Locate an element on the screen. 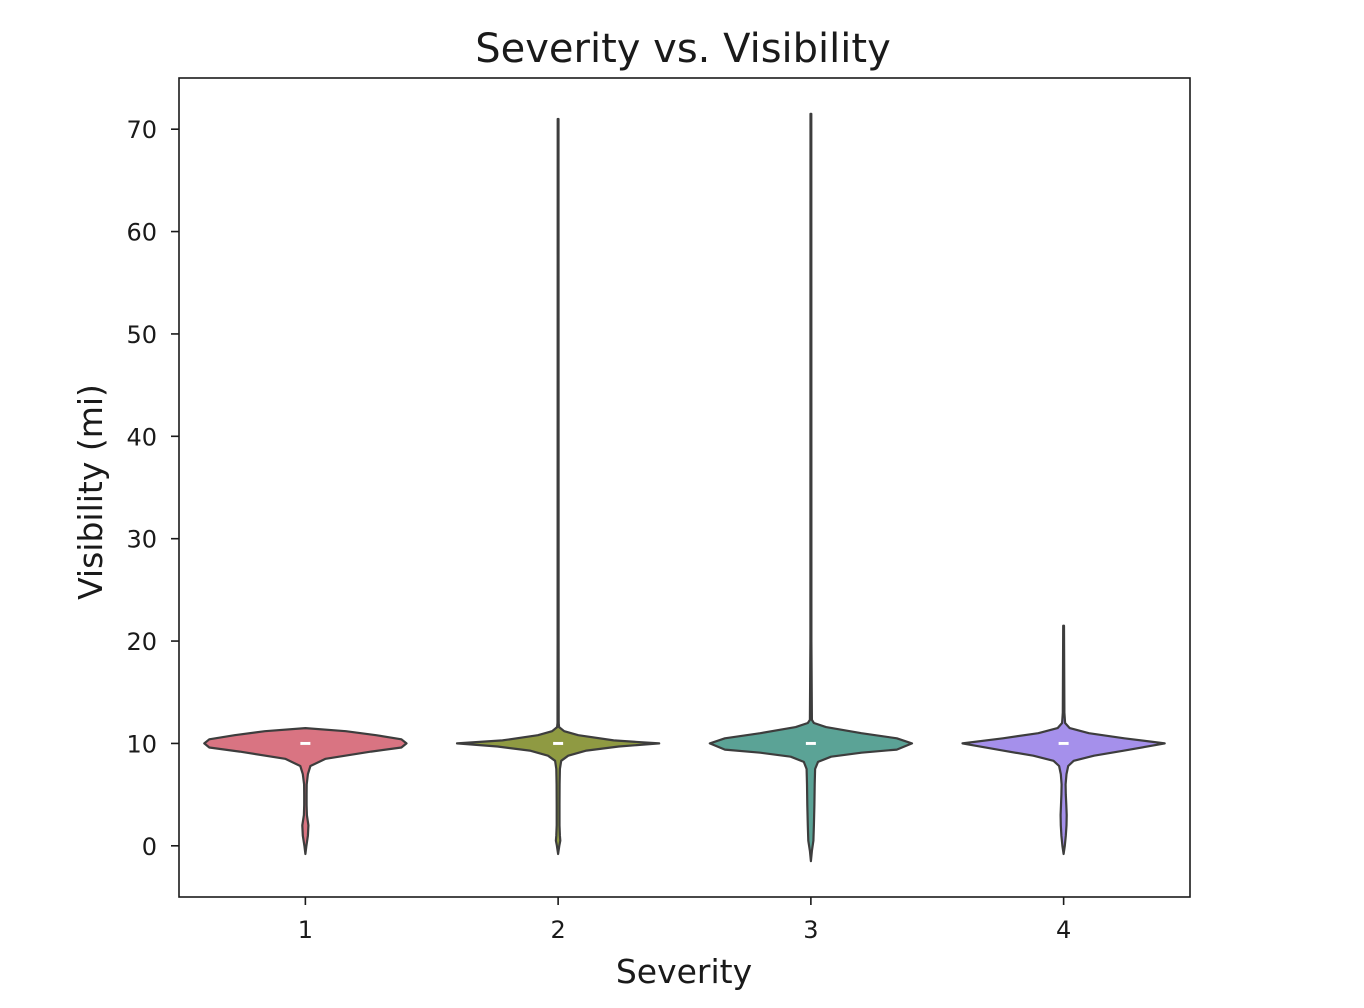 Image resolution: width=1364 pixels, height=1008 pixels. y-axis-label: Visibility (mi) is located at coordinates (90, 492).